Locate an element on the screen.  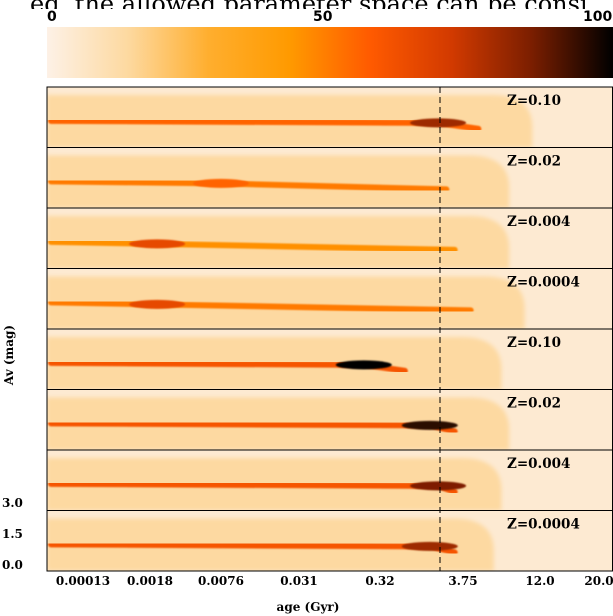
panel-2: Z=0.004 is located at coordinates (329, 238).